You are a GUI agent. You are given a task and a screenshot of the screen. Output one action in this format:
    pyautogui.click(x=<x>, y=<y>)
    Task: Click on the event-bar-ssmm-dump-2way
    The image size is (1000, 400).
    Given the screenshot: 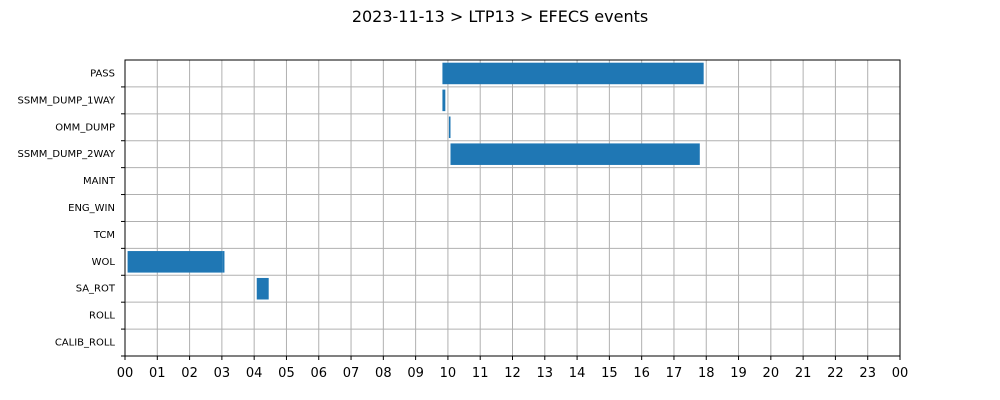 What is the action you would take?
    pyautogui.click(x=575, y=154)
    